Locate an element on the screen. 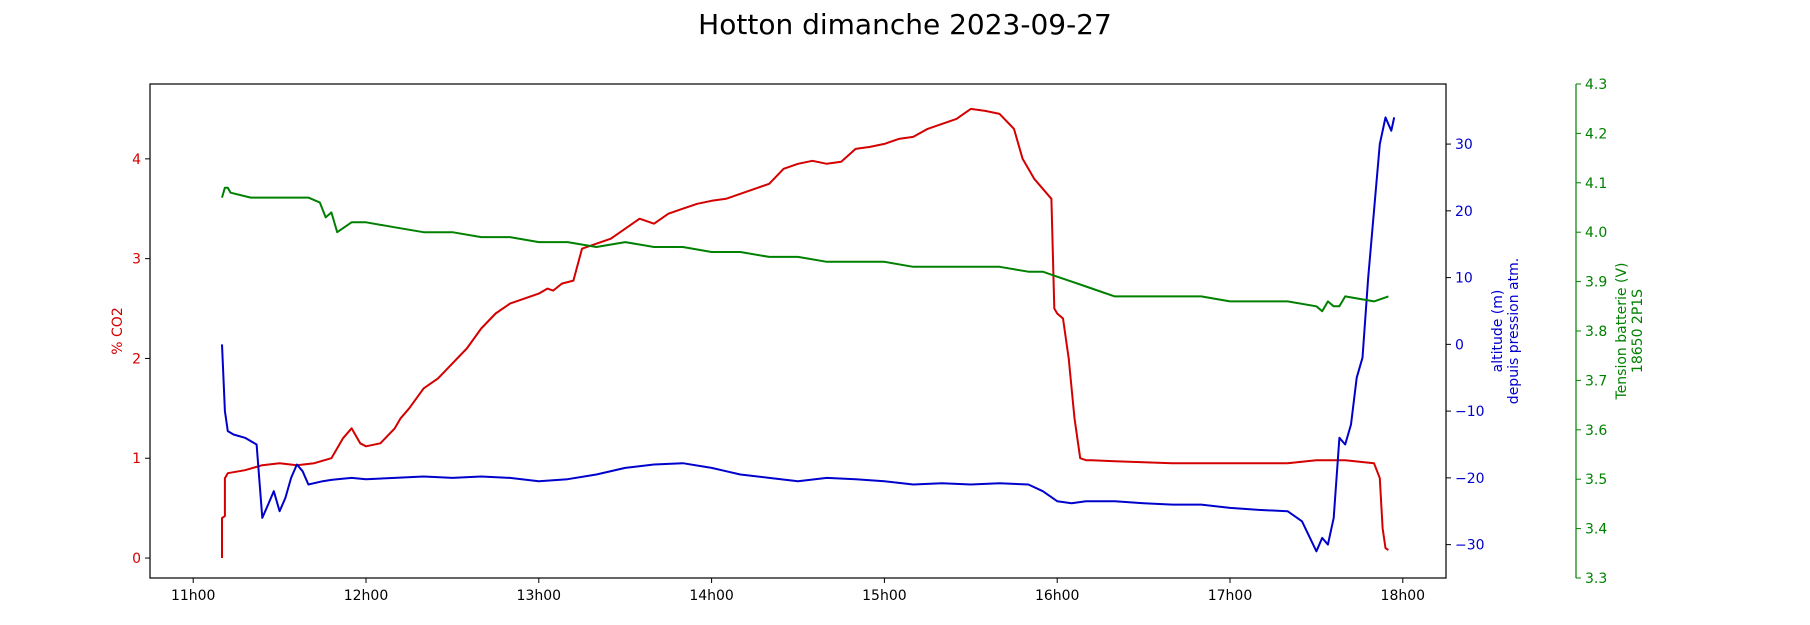 The image size is (1810, 625). altitude-tick-label: 10 is located at coordinates (1464, 279).